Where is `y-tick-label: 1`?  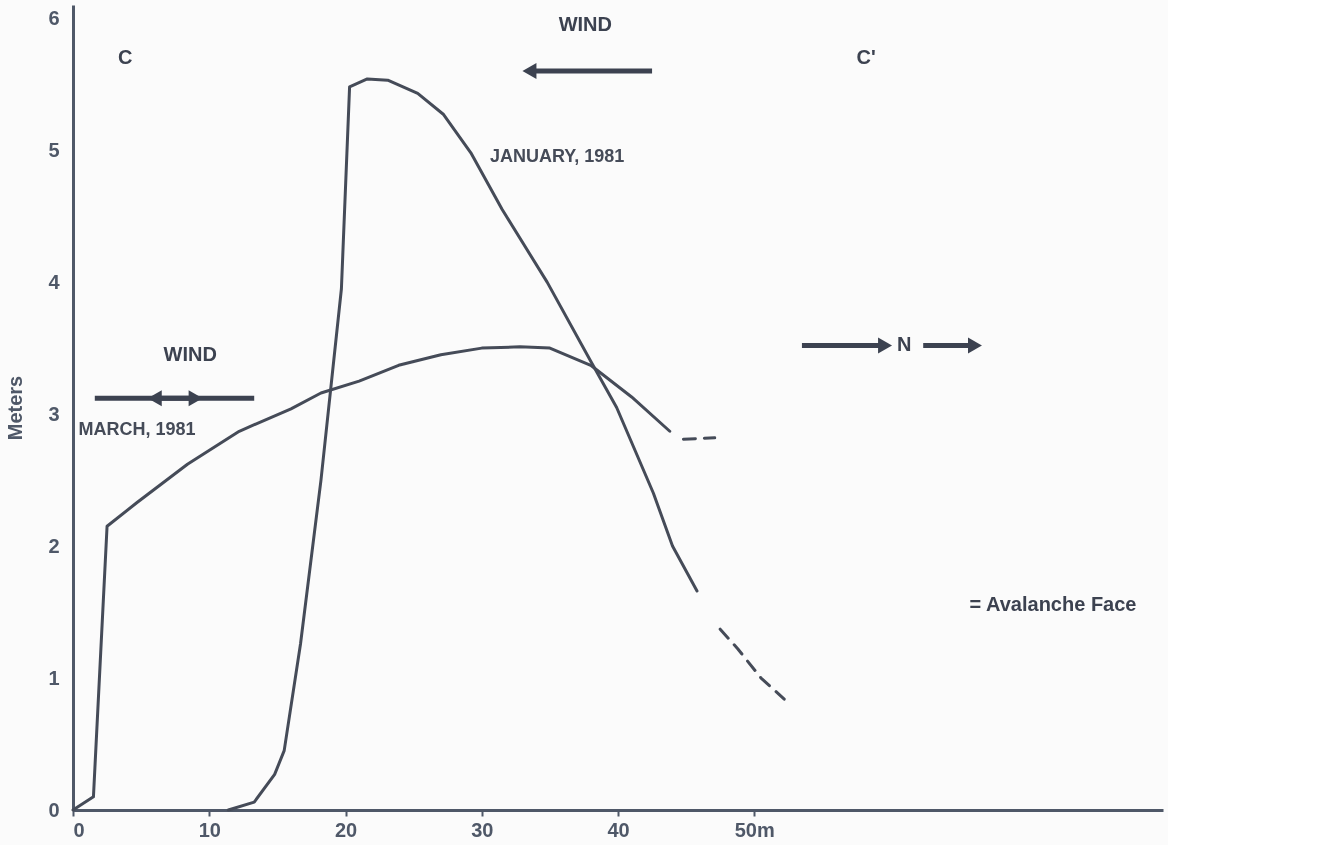 y-tick-label: 1 is located at coordinates (54, 677).